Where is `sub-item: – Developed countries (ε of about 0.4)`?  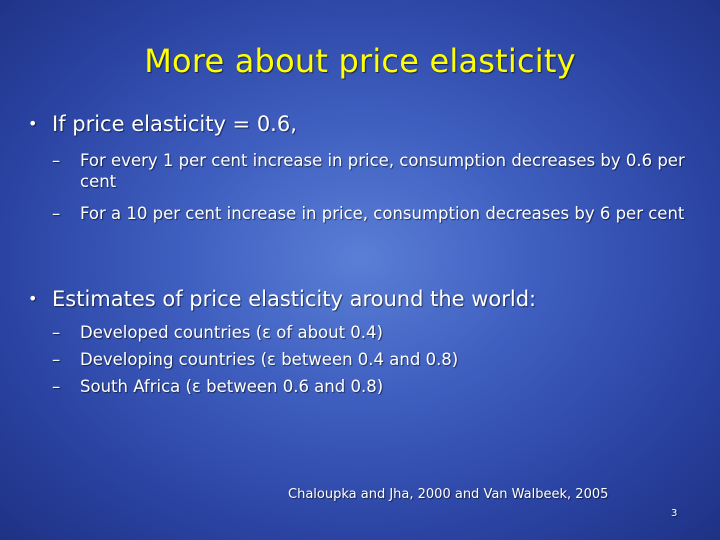
sub-item: – Developed countries (ε of about 0.4) is located at coordinates (371, 332).